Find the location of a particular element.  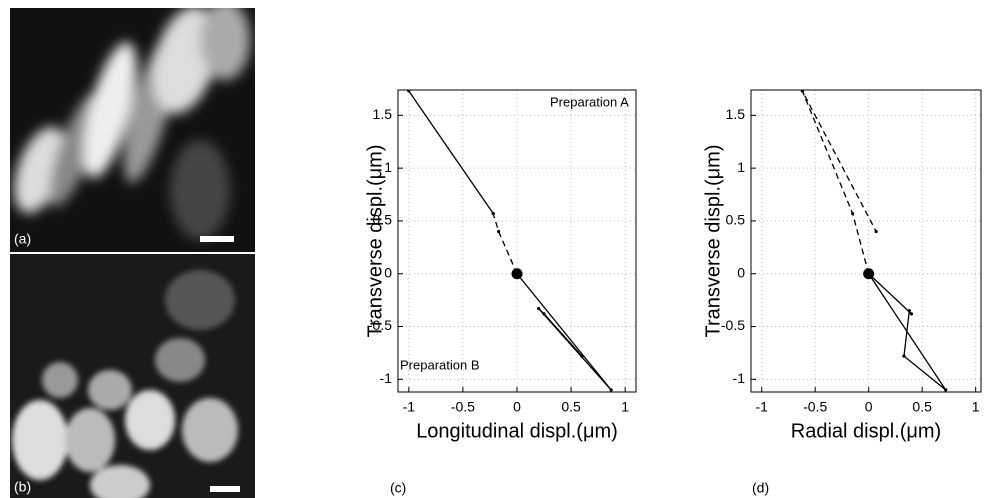

panel-label: (a) is located at coordinates (22, 239).